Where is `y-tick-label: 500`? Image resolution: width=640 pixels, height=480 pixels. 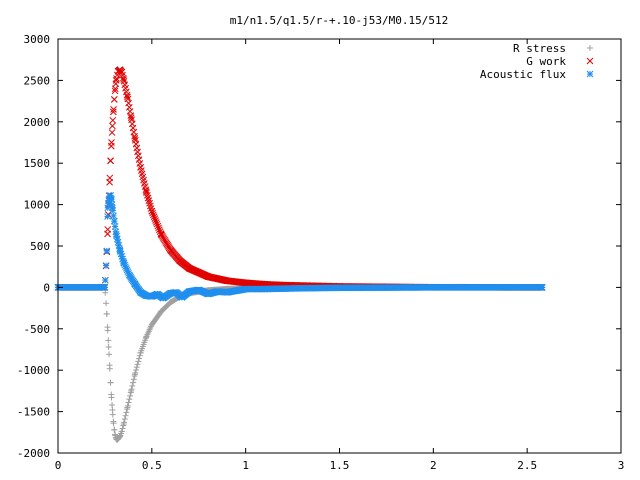 y-tick-label: 500 is located at coordinates (40, 246).